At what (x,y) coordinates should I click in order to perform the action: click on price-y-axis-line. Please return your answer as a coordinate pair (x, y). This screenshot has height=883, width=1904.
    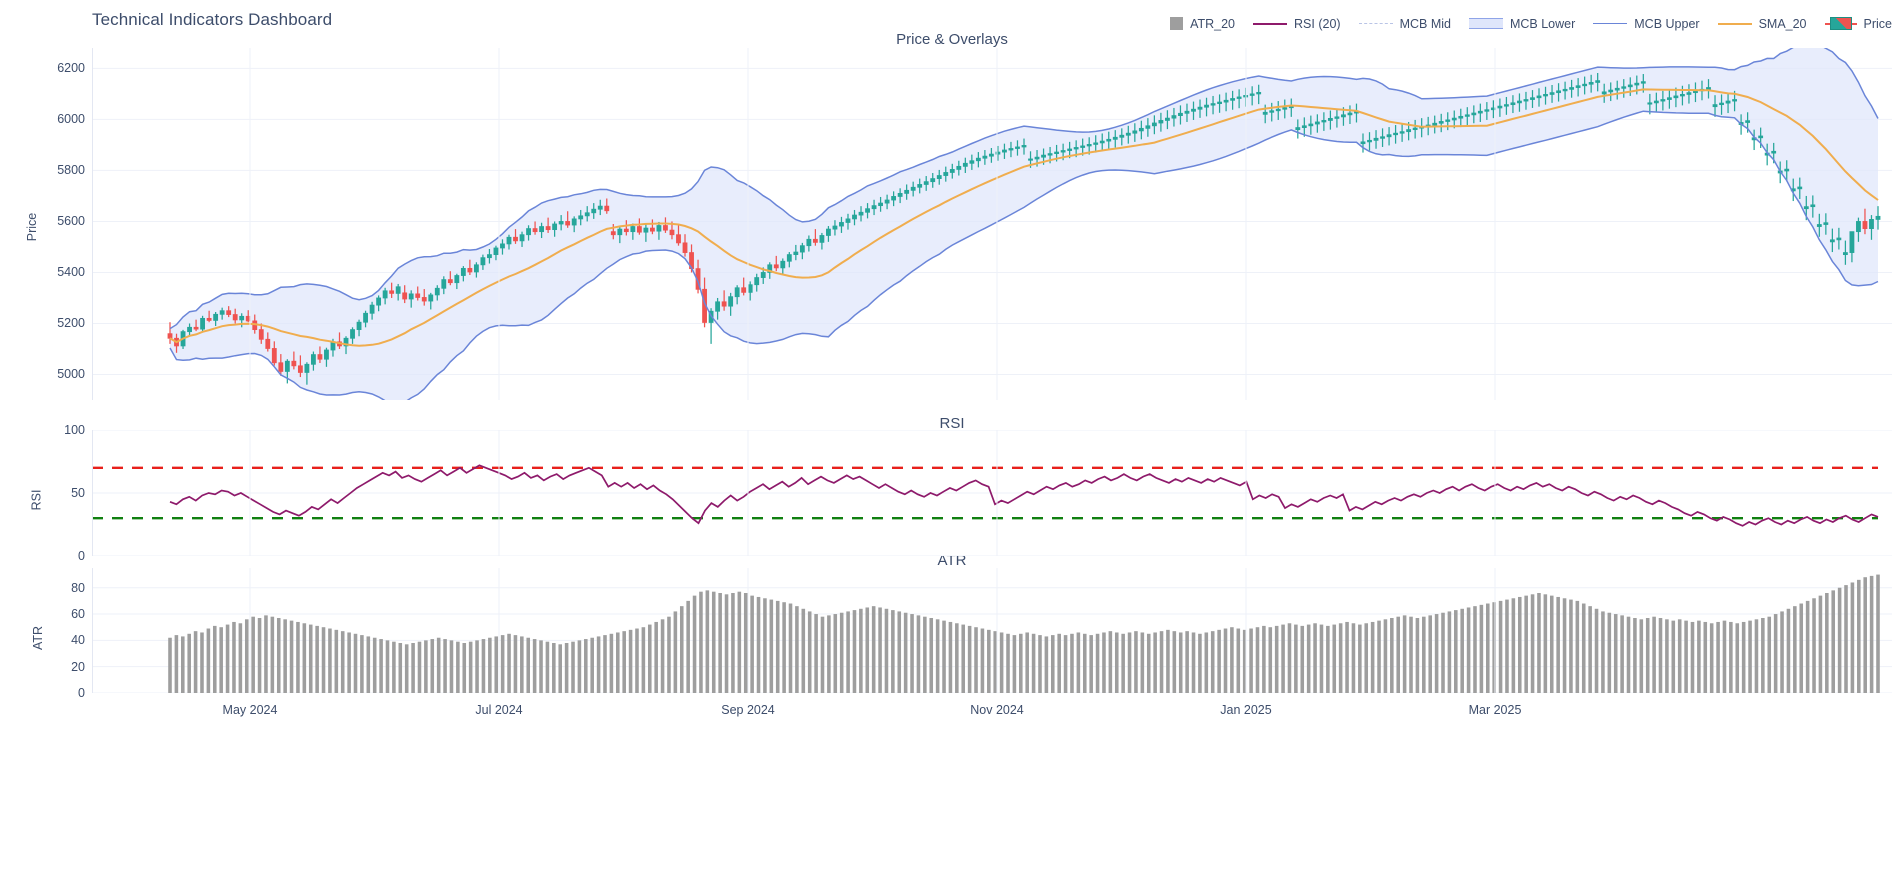
    Looking at the image, I should click on (92, 224).